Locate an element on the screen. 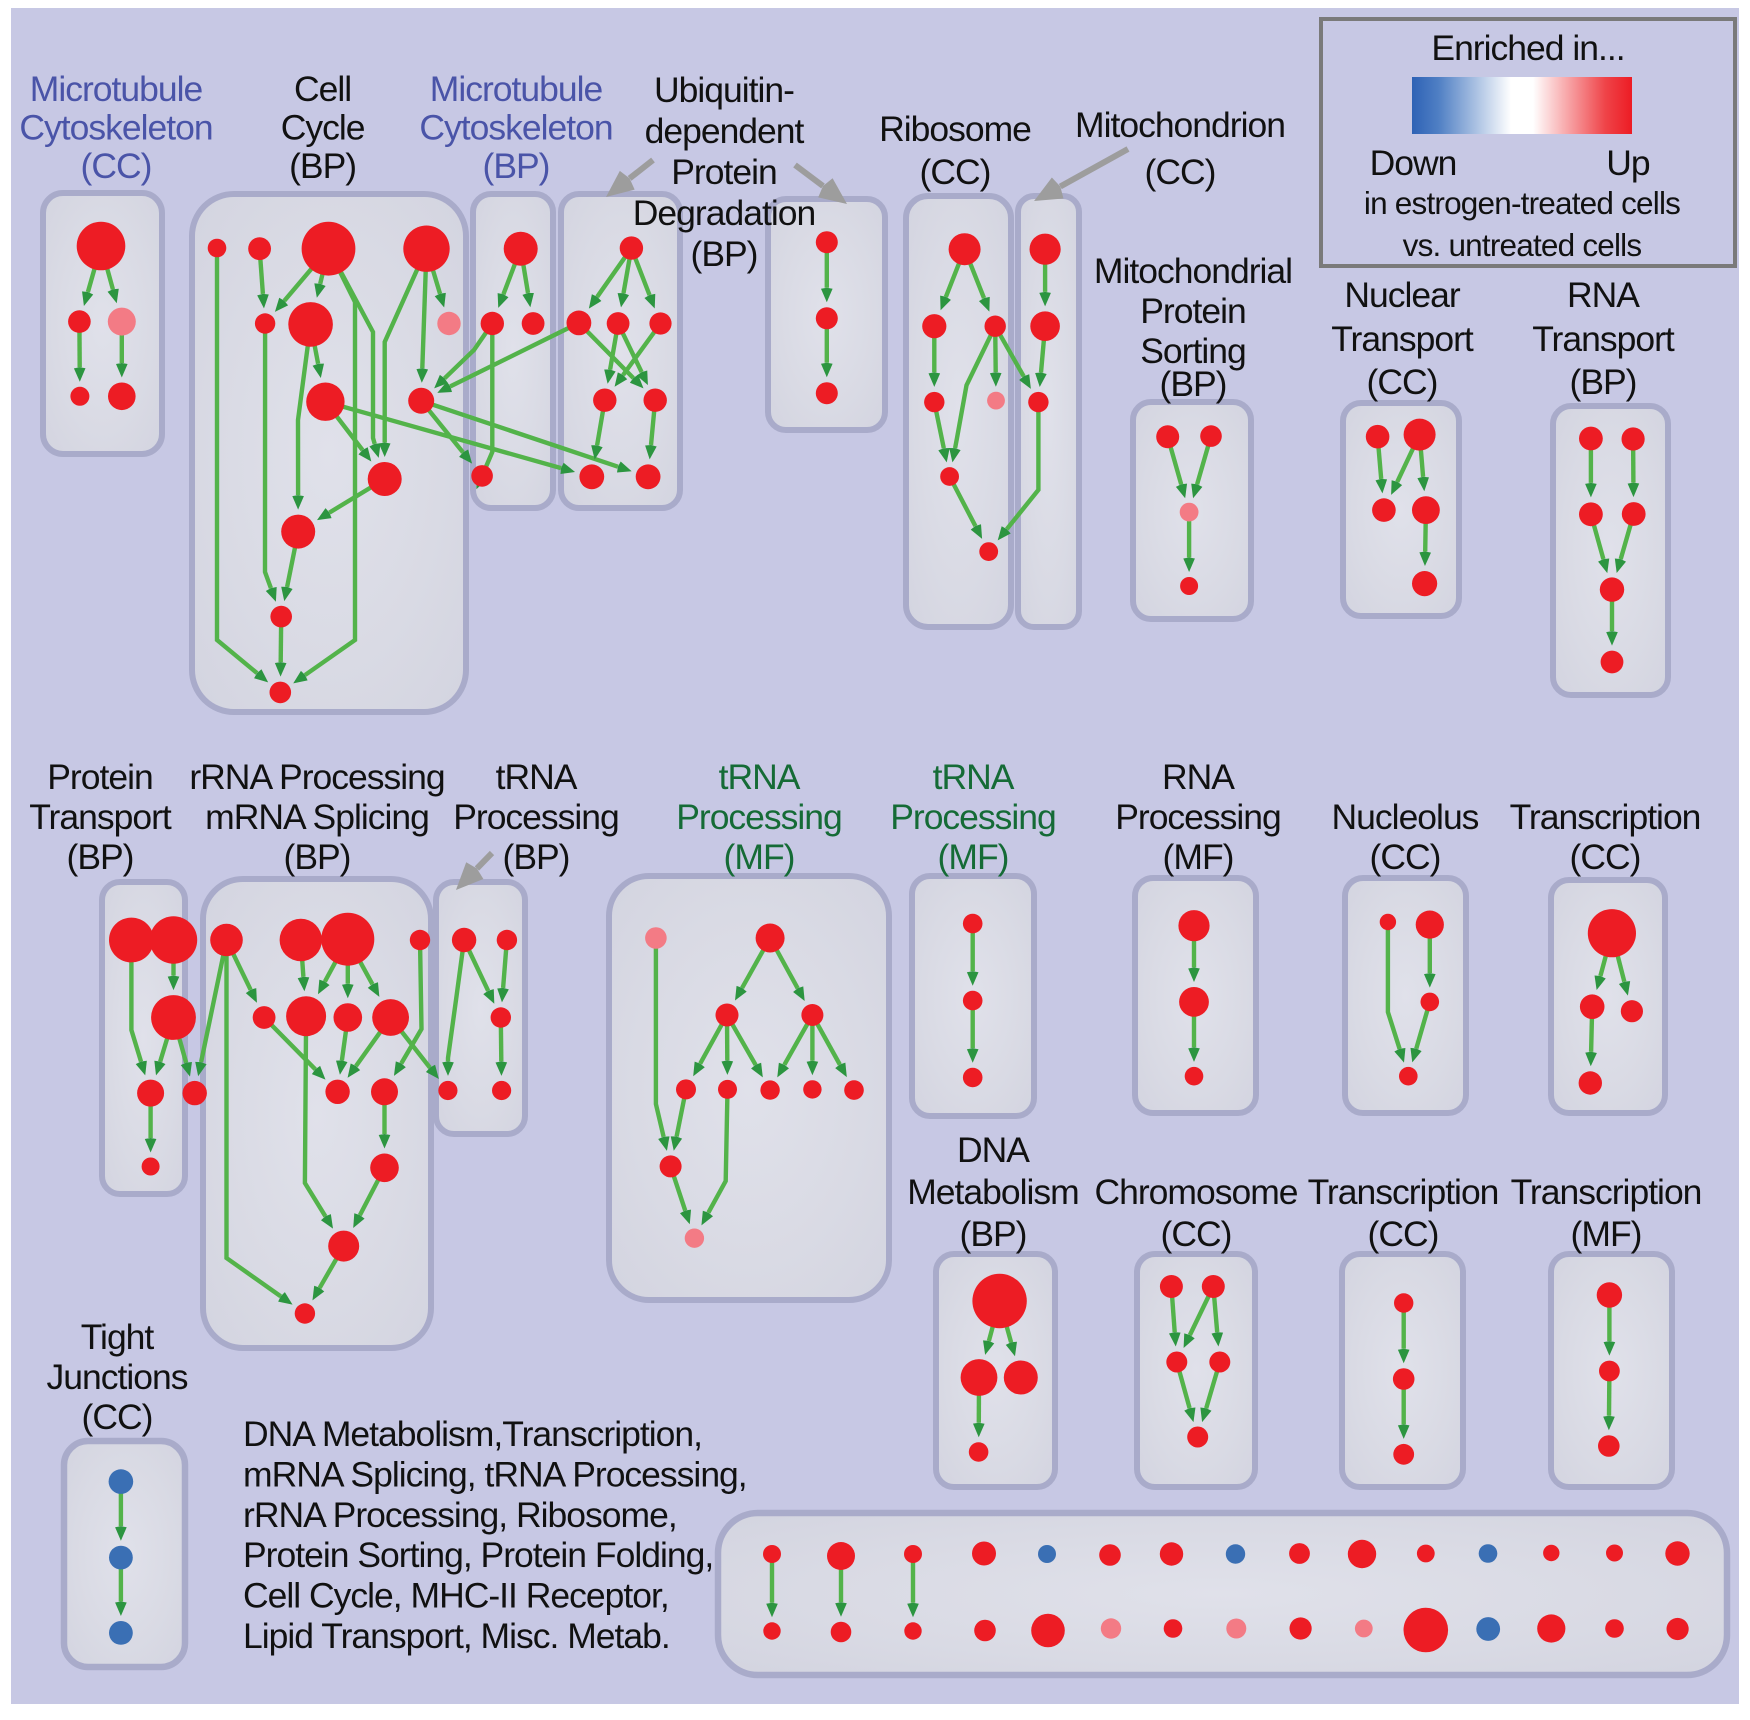  svg-text: Sorting is located at coordinates (1192, 351).